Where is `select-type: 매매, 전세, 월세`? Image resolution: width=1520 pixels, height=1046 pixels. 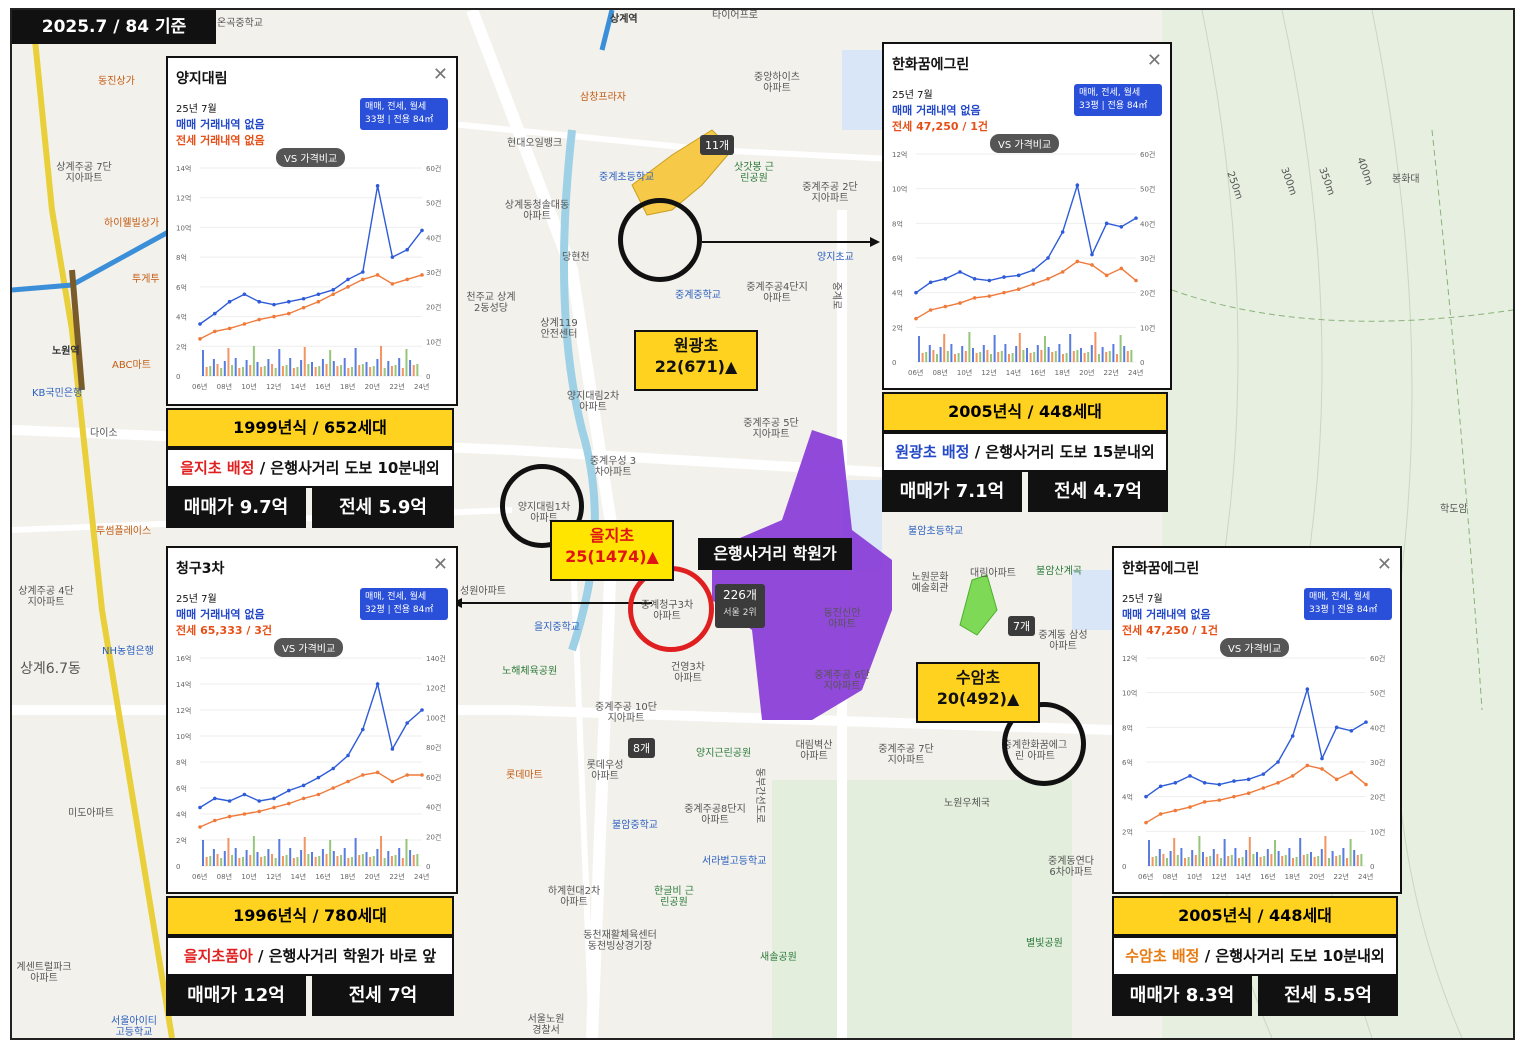
select-type: 매매, 전세, 월세 is located at coordinates (1110, 93).